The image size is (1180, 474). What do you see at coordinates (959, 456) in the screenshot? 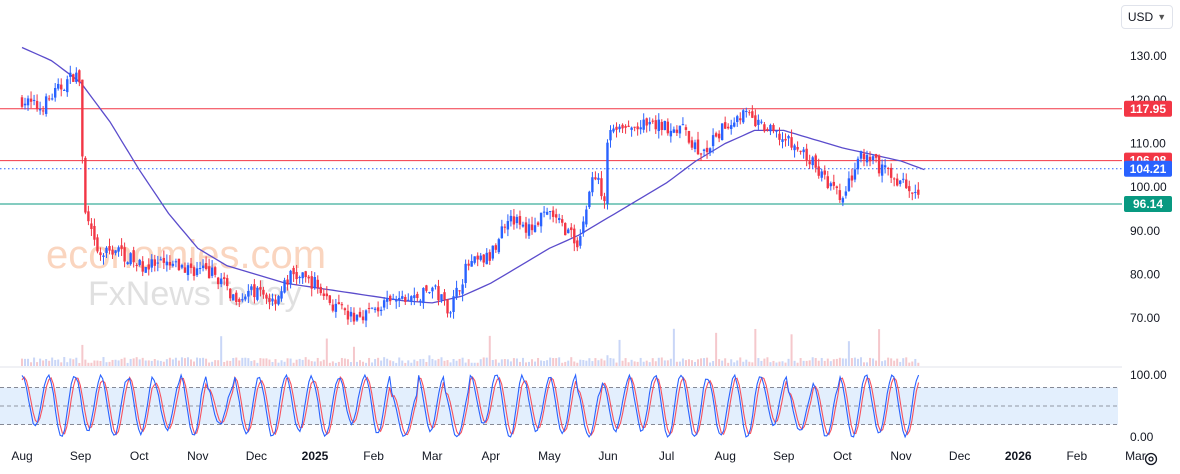
I see `month-label: Dec` at bounding box center [959, 456].